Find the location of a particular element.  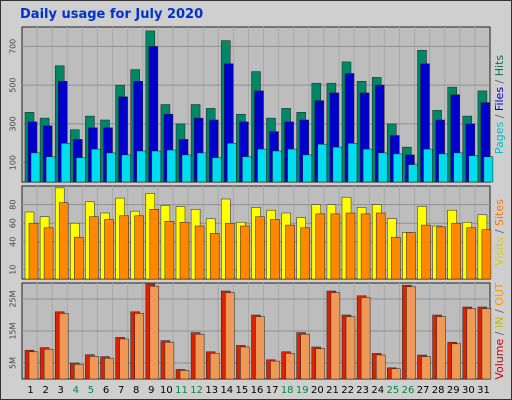

panel-bottom-tick-label: 25M is located at coordinates (13, 298).